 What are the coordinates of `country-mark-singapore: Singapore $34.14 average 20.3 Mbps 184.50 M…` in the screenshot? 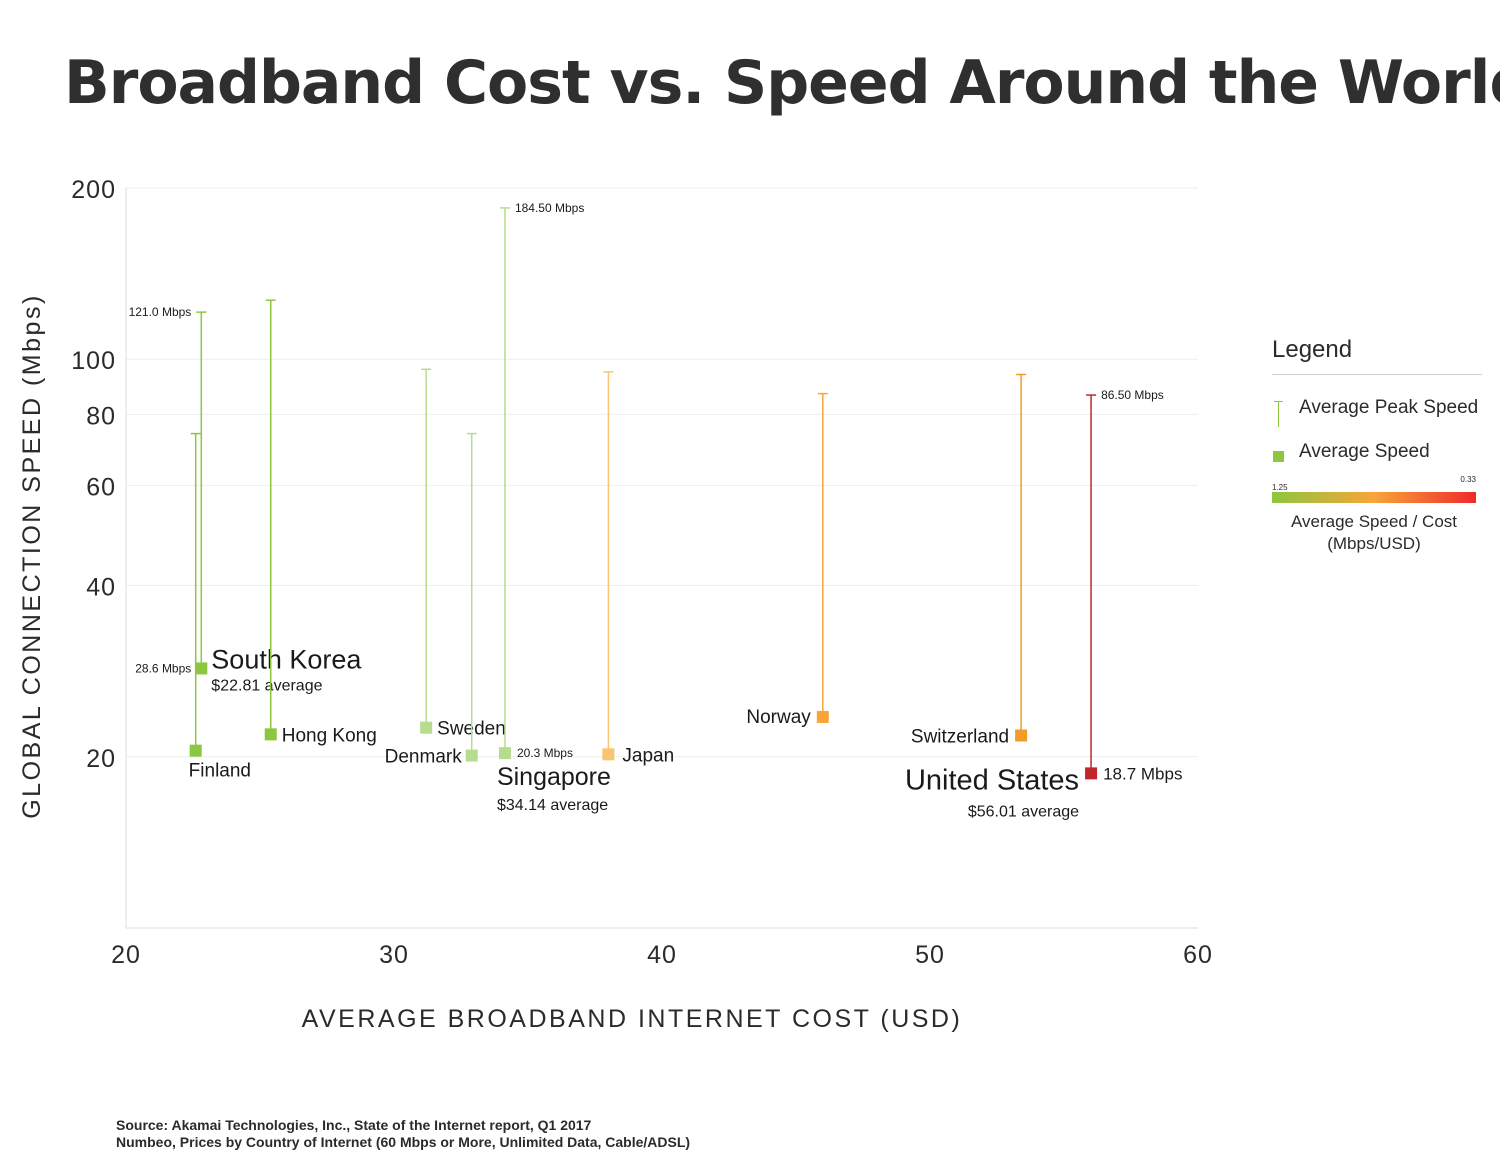 It's located at (554, 507).